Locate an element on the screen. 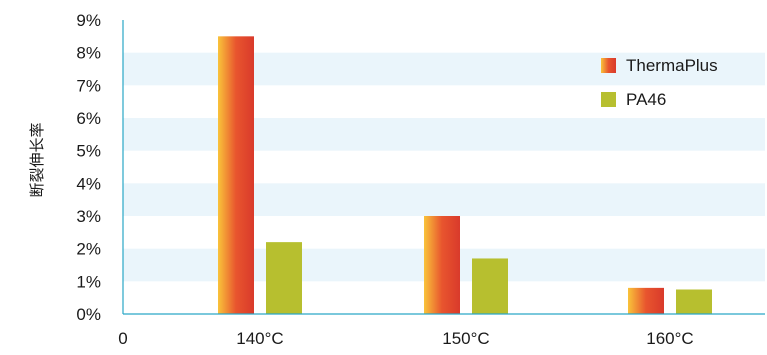  y-tick-label: 2% is located at coordinates (88, 249).